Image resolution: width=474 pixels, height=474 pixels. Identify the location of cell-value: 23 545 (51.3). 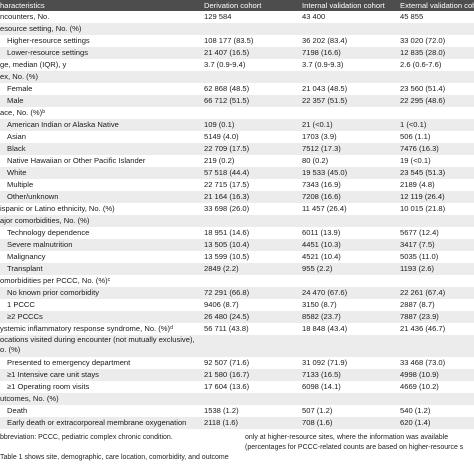
(423, 172).